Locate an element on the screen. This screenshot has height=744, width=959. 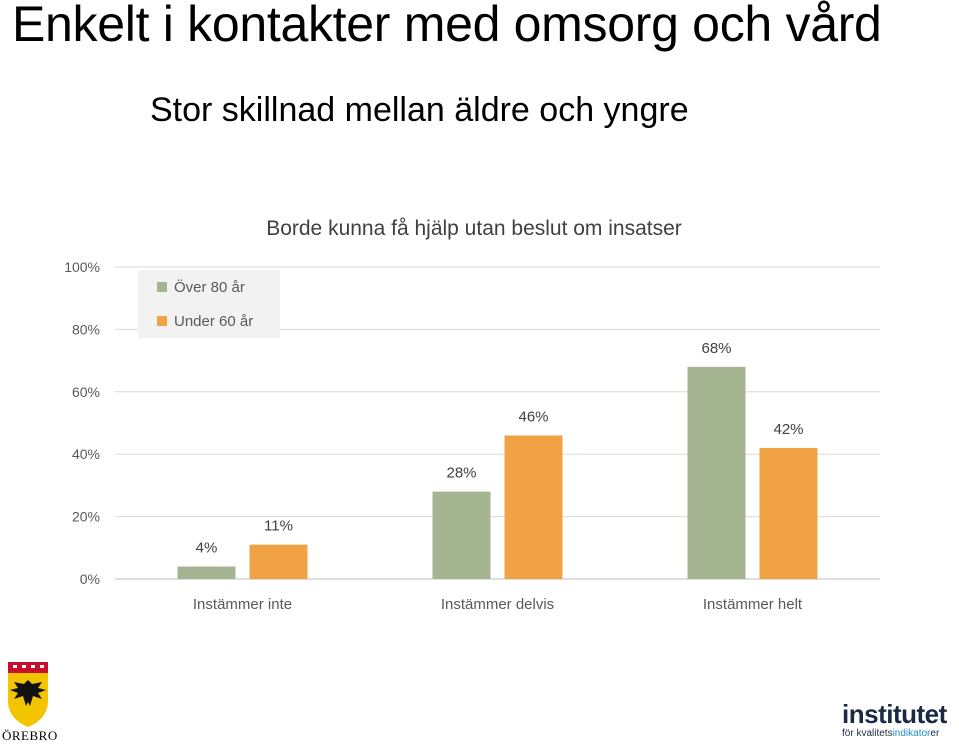
bar-data-label: 68% is located at coordinates (716, 348).